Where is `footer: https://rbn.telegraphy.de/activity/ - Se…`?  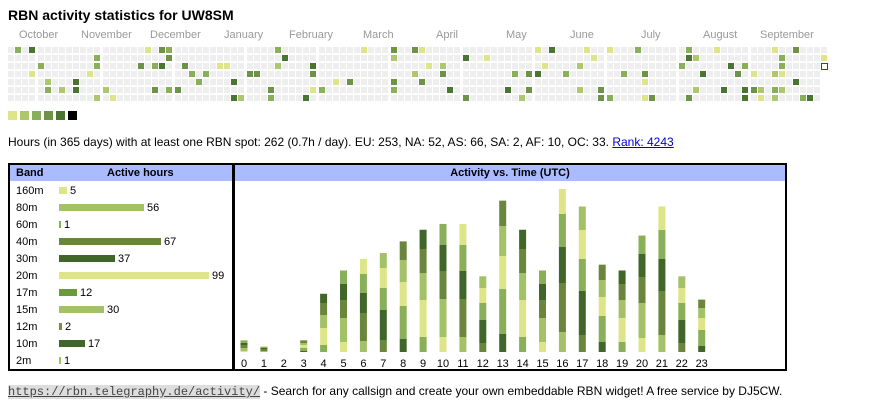
footer: https://rbn.telegraphy.de/activity/ - Se… is located at coordinates (395, 391).